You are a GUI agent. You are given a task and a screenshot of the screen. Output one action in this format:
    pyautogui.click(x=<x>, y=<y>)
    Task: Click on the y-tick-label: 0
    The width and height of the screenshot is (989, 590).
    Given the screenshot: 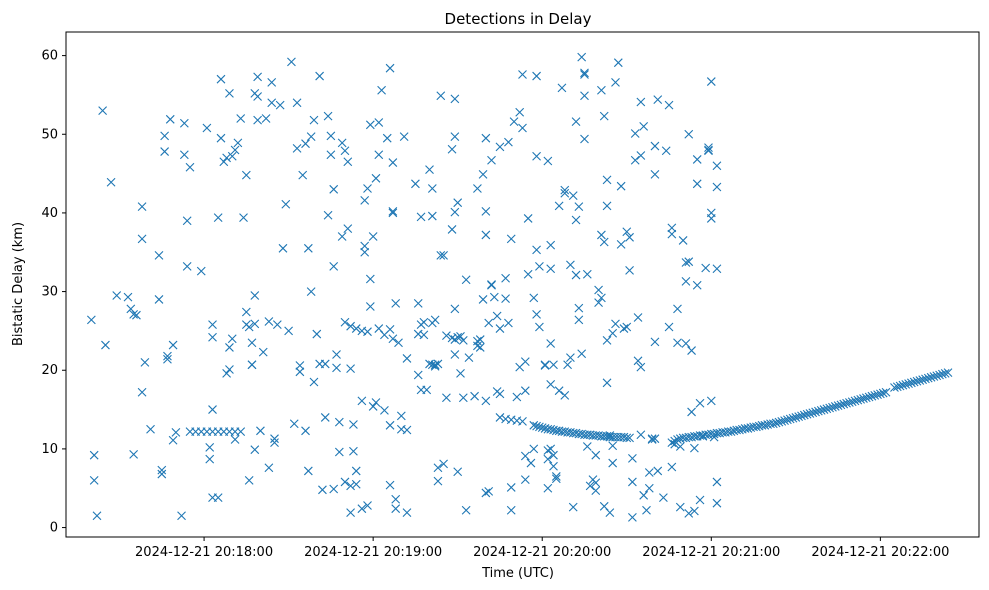 What is the action you would take?
    pyautogui.click(x=54, y=528)
    